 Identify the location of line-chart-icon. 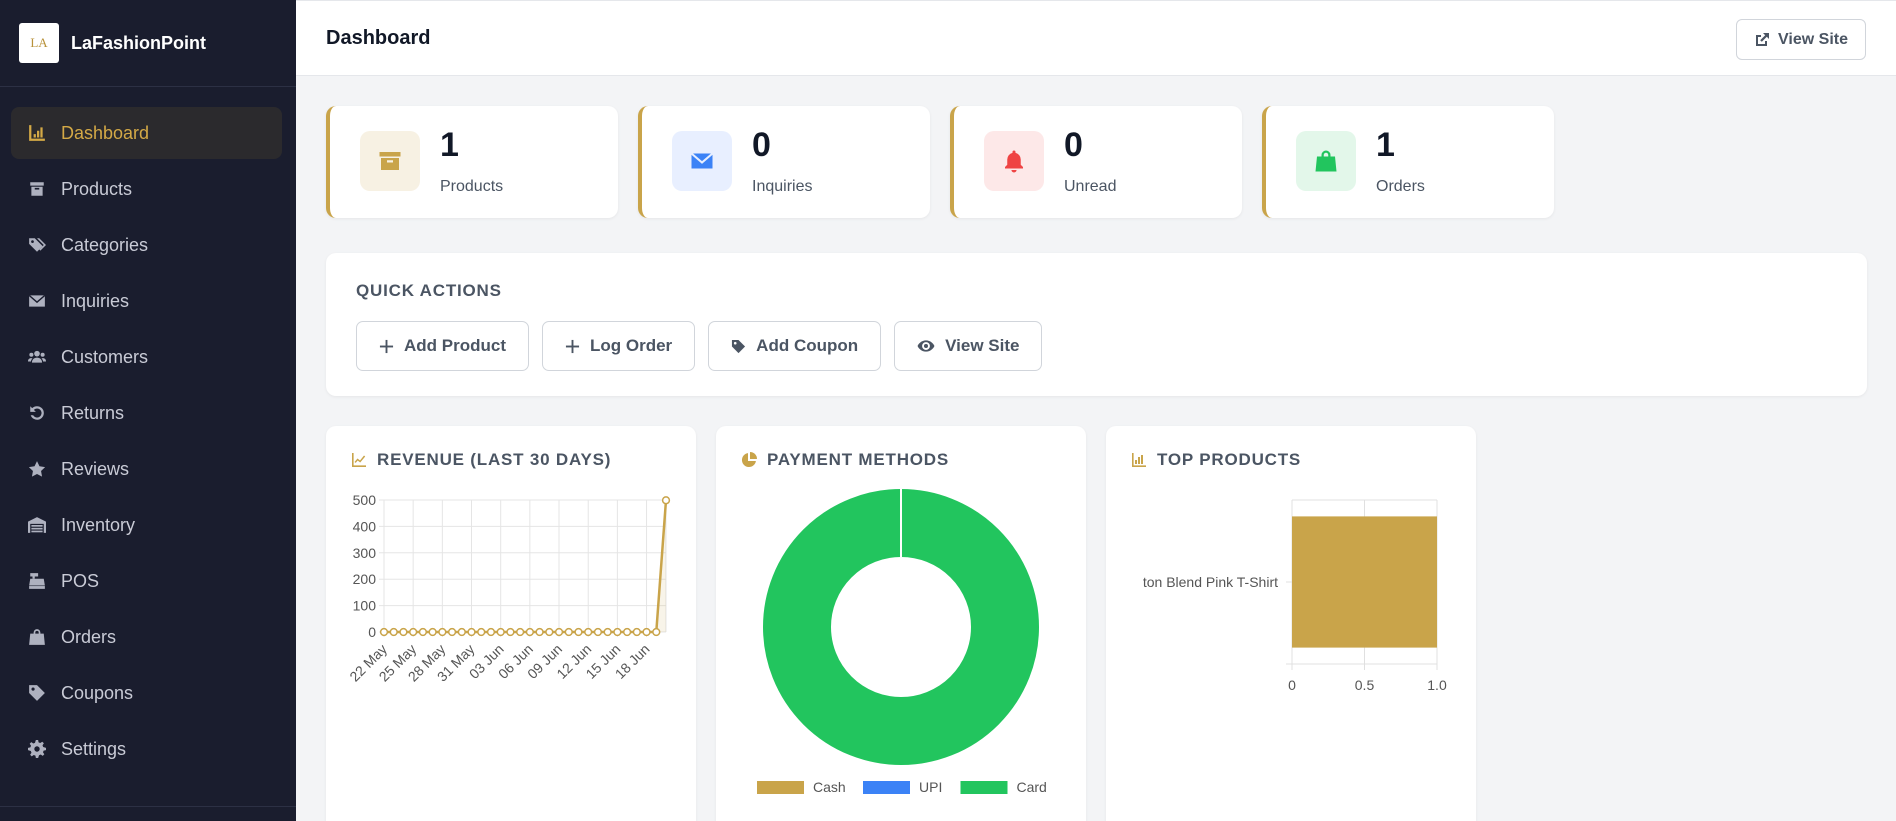
(359, 460).